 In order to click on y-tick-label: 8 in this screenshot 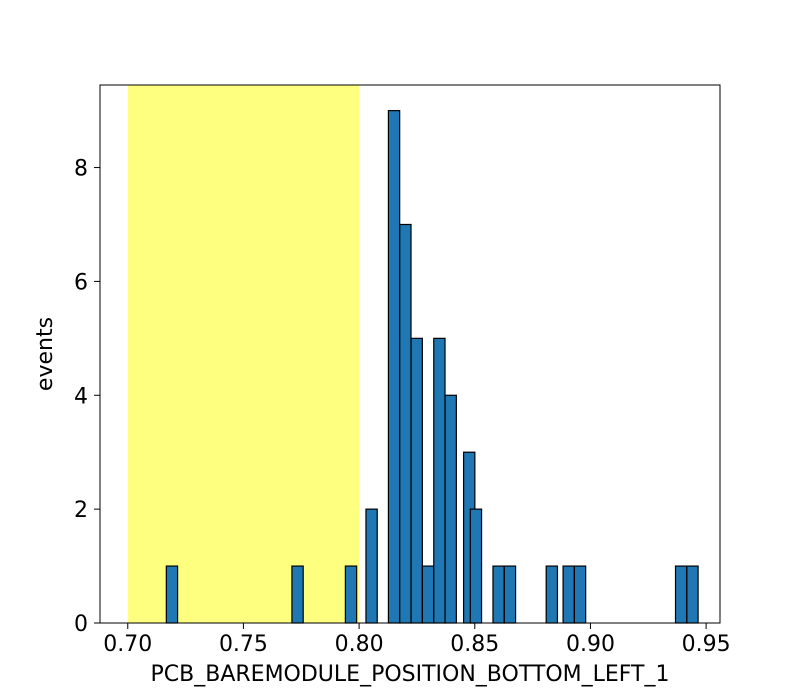, I will do `click(81, 169)`.